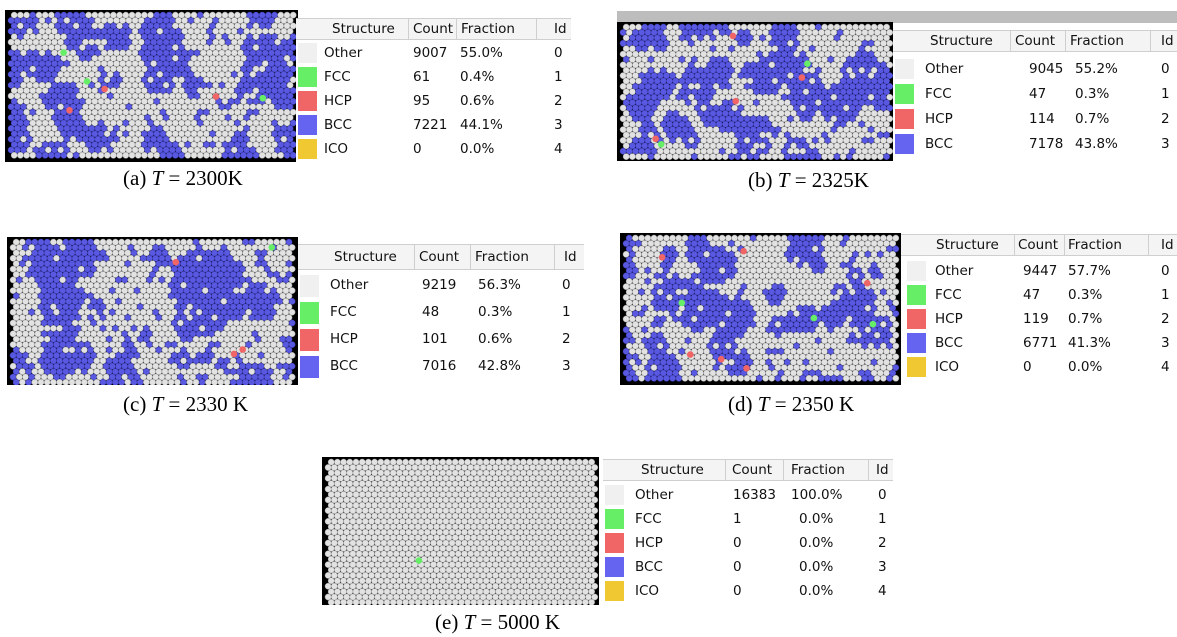  Describe the element at coordinates (439, 366) in the screenshot. I see `count: 7016` at that location.